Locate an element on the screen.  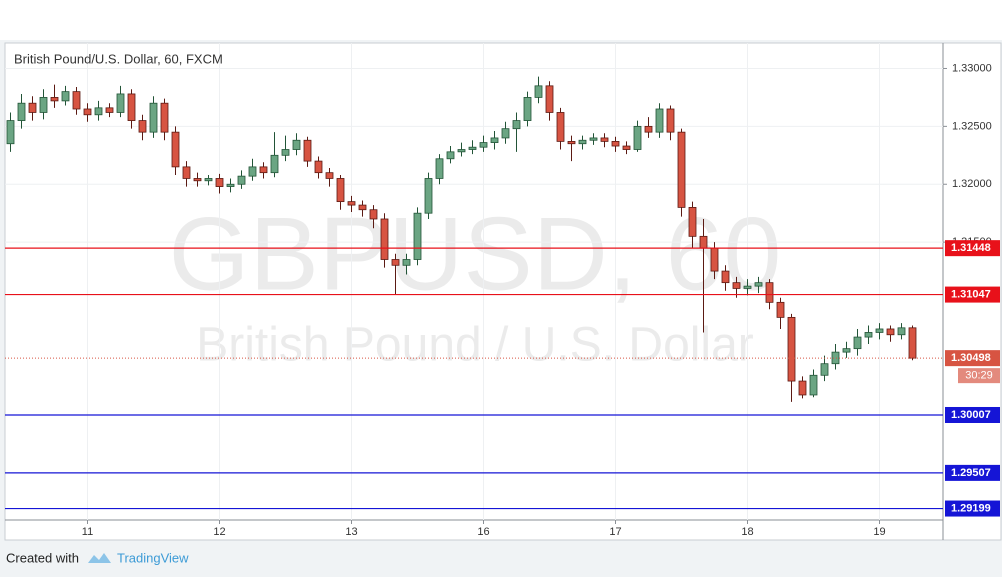
x-tick-label: 12 is located at coordinates (219, 532).